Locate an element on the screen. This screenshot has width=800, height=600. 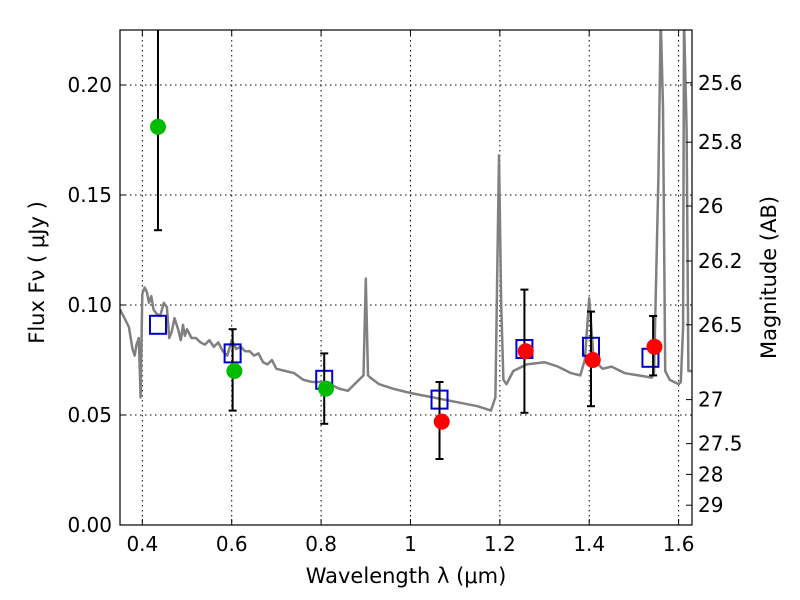
series-open-square is located at coordinates (404, 362).